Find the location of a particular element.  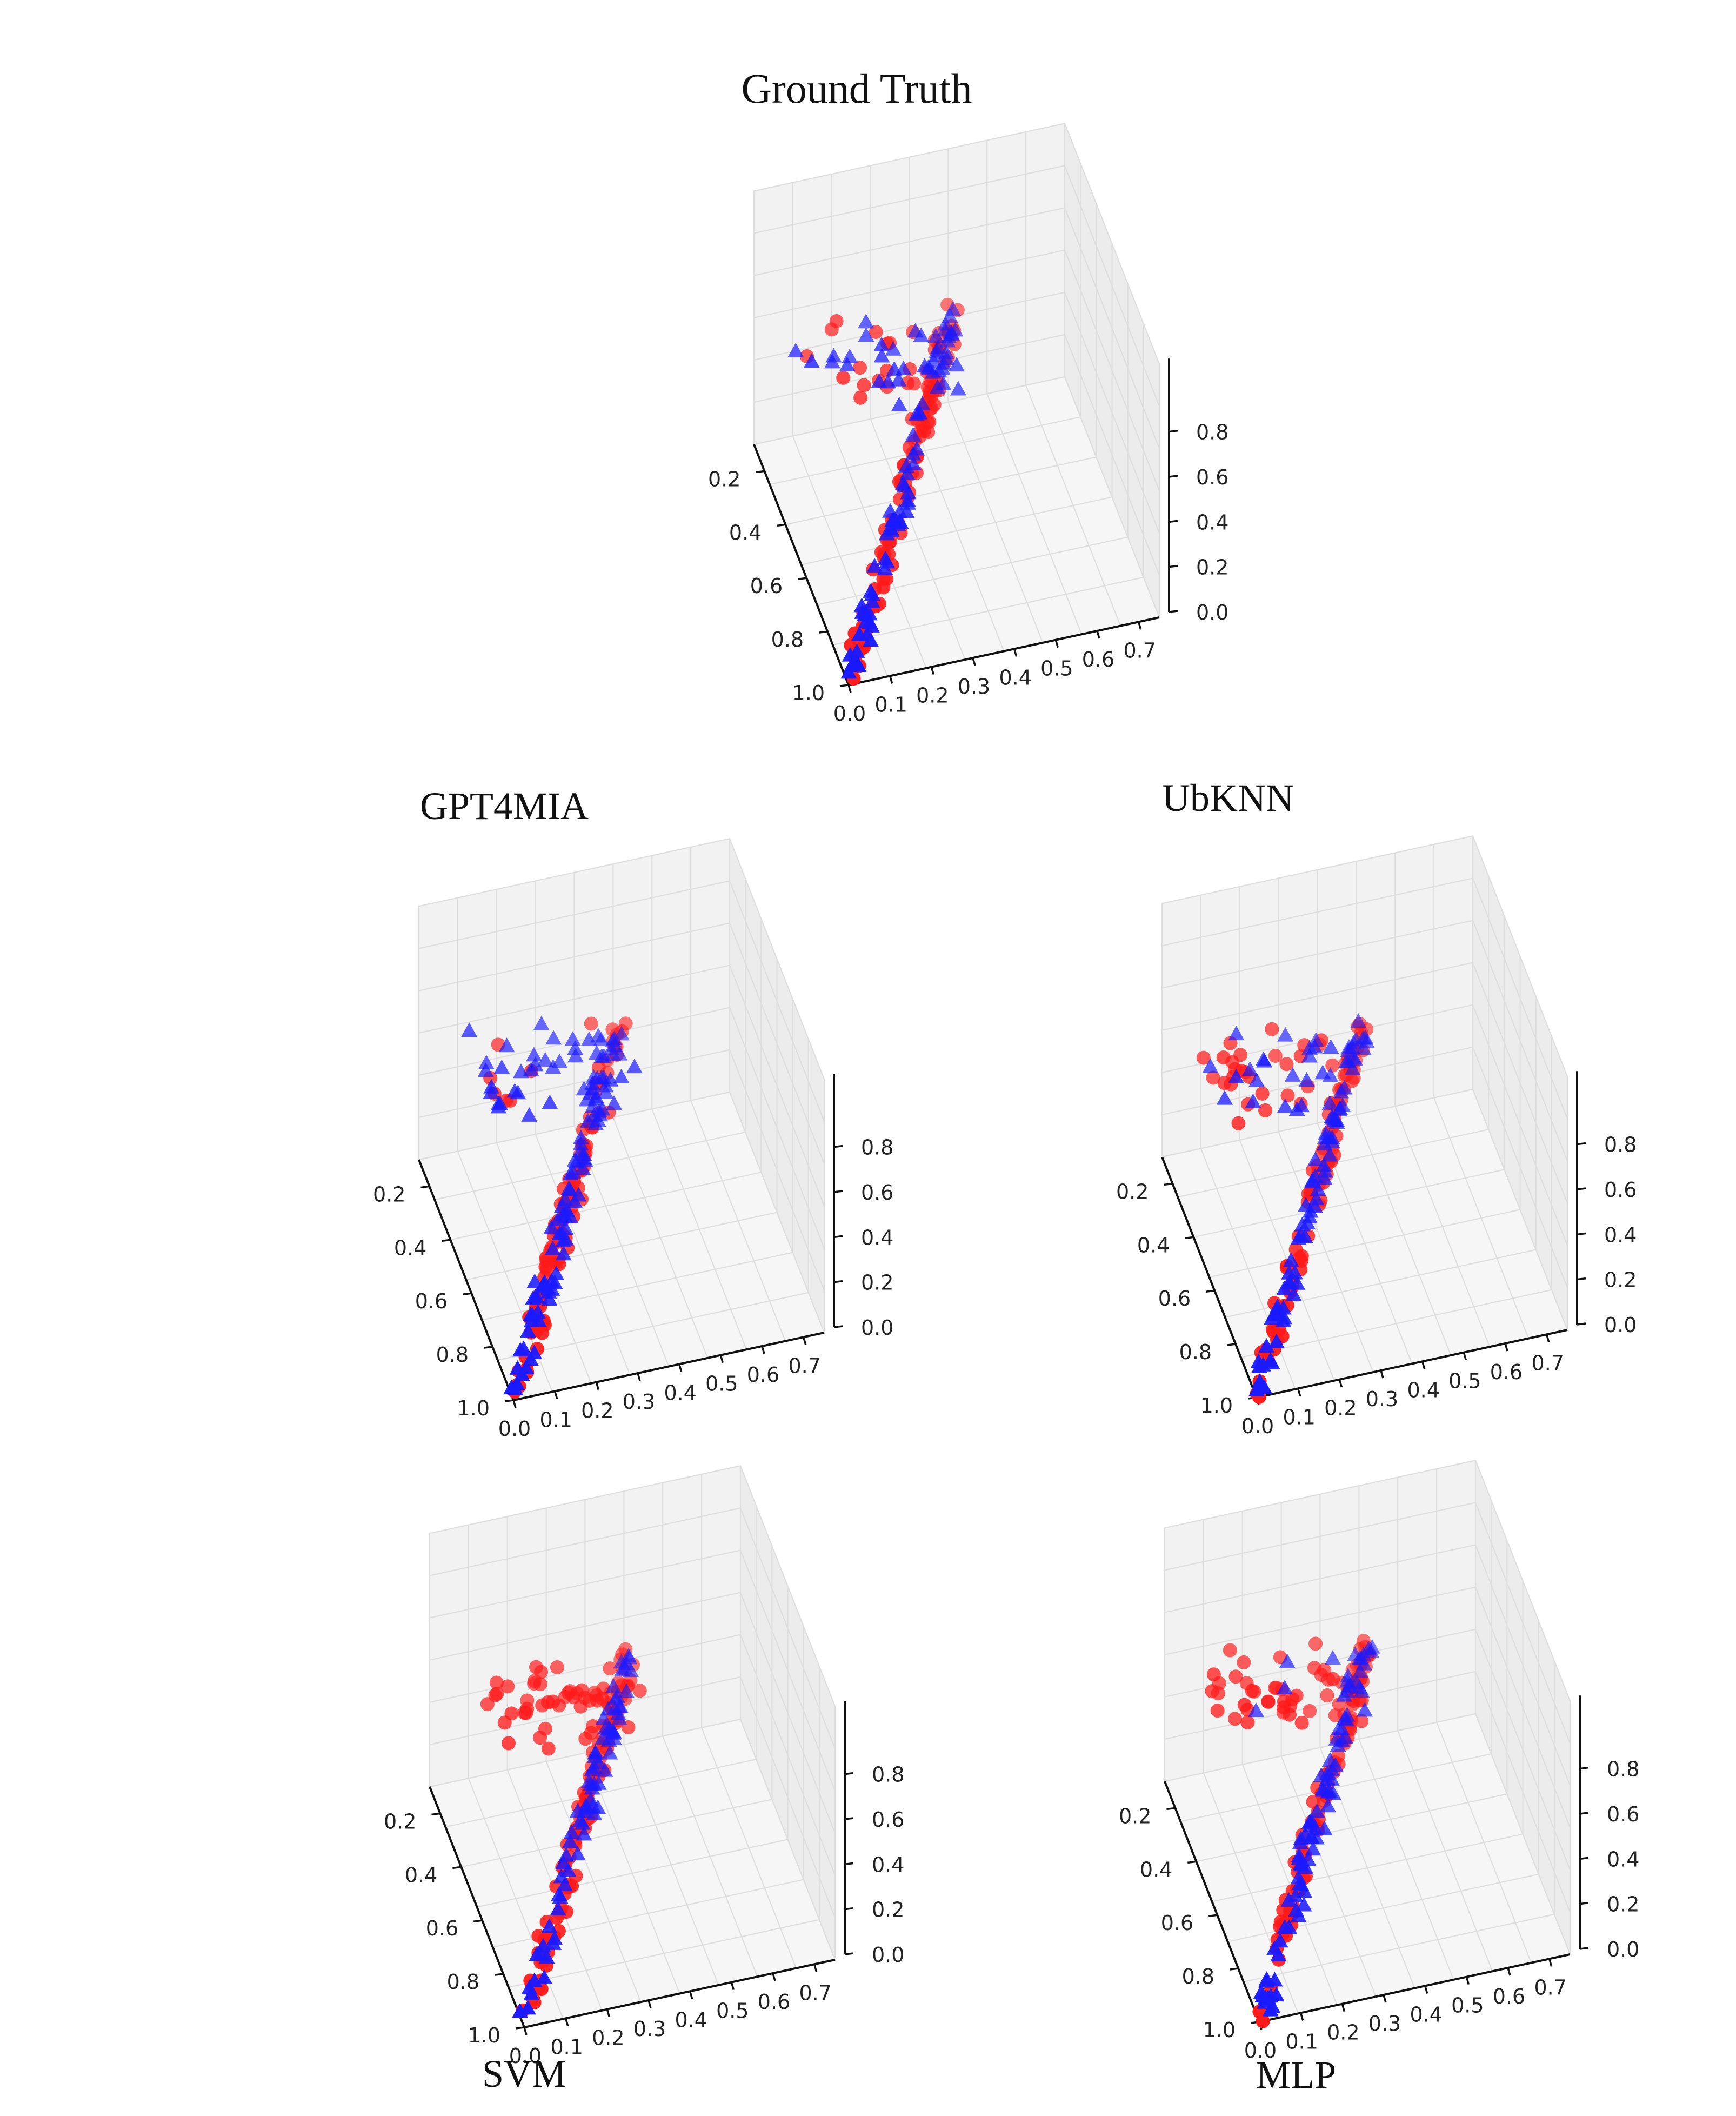

z-tick-label: 0.8 is located at coordinates (877, 1148).